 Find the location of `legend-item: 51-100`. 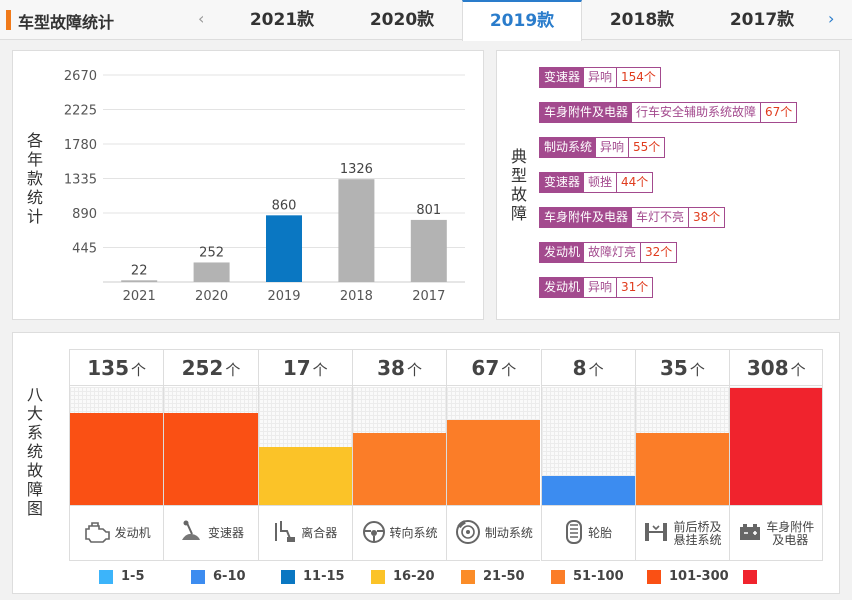

legend-item: 51-100 is located at coordinates (599, 576).